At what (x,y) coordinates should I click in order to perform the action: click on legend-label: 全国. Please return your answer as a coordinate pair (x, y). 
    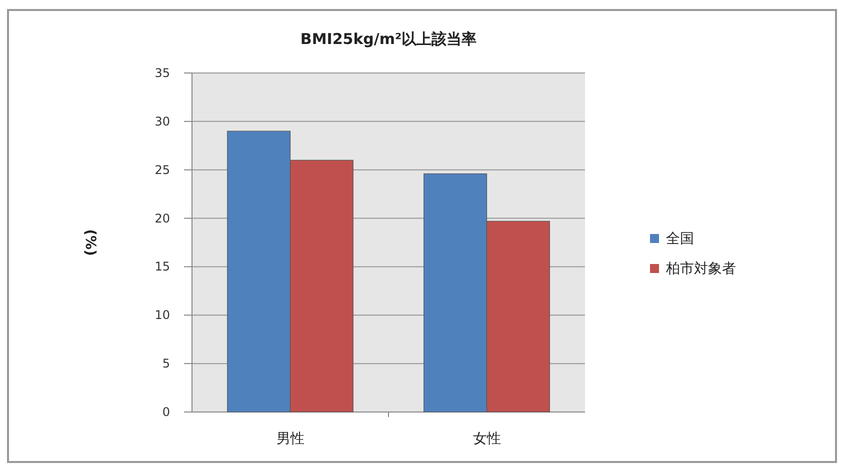
    Looking at the image, I should click on (680, 239).